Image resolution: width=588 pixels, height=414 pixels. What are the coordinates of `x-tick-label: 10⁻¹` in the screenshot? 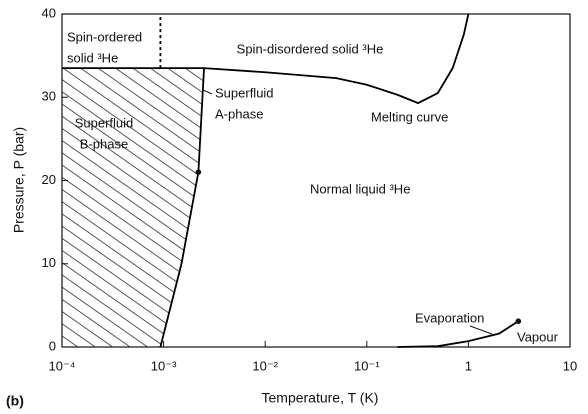 It's located at (367, 365).